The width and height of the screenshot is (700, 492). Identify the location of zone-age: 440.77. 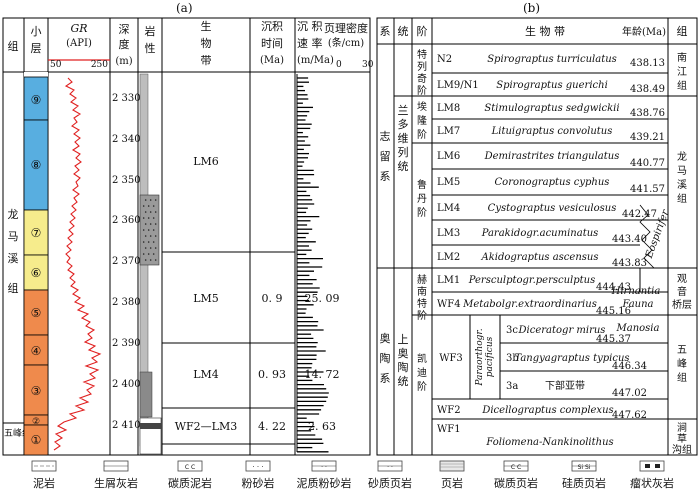
(647, 163).